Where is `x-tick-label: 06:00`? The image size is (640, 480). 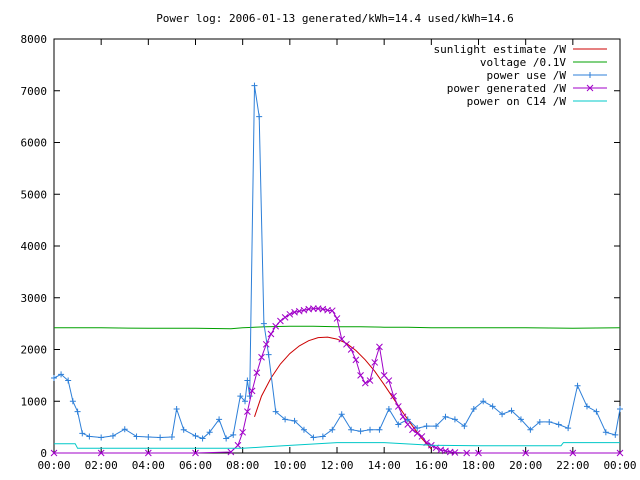 x-tick-label: 06:00 is located at coordinates (195, 465).